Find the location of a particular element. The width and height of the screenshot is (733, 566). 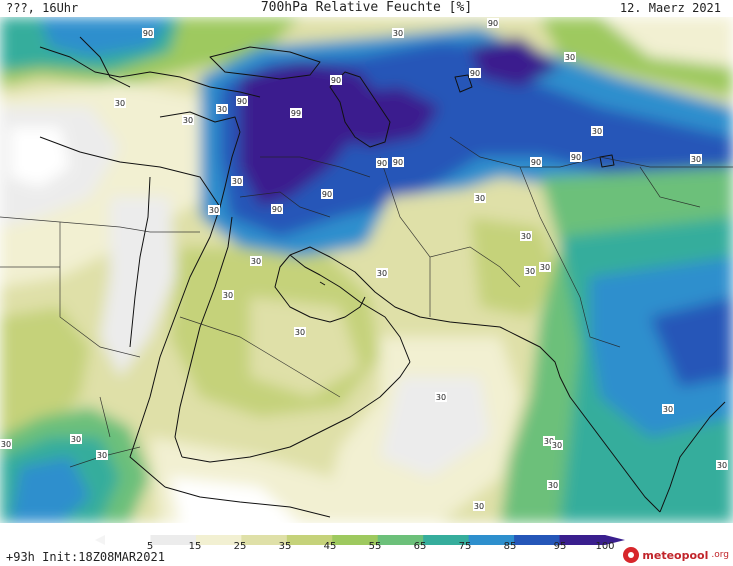

color-scale-tick: 100 is located at coordinates (605, 546).